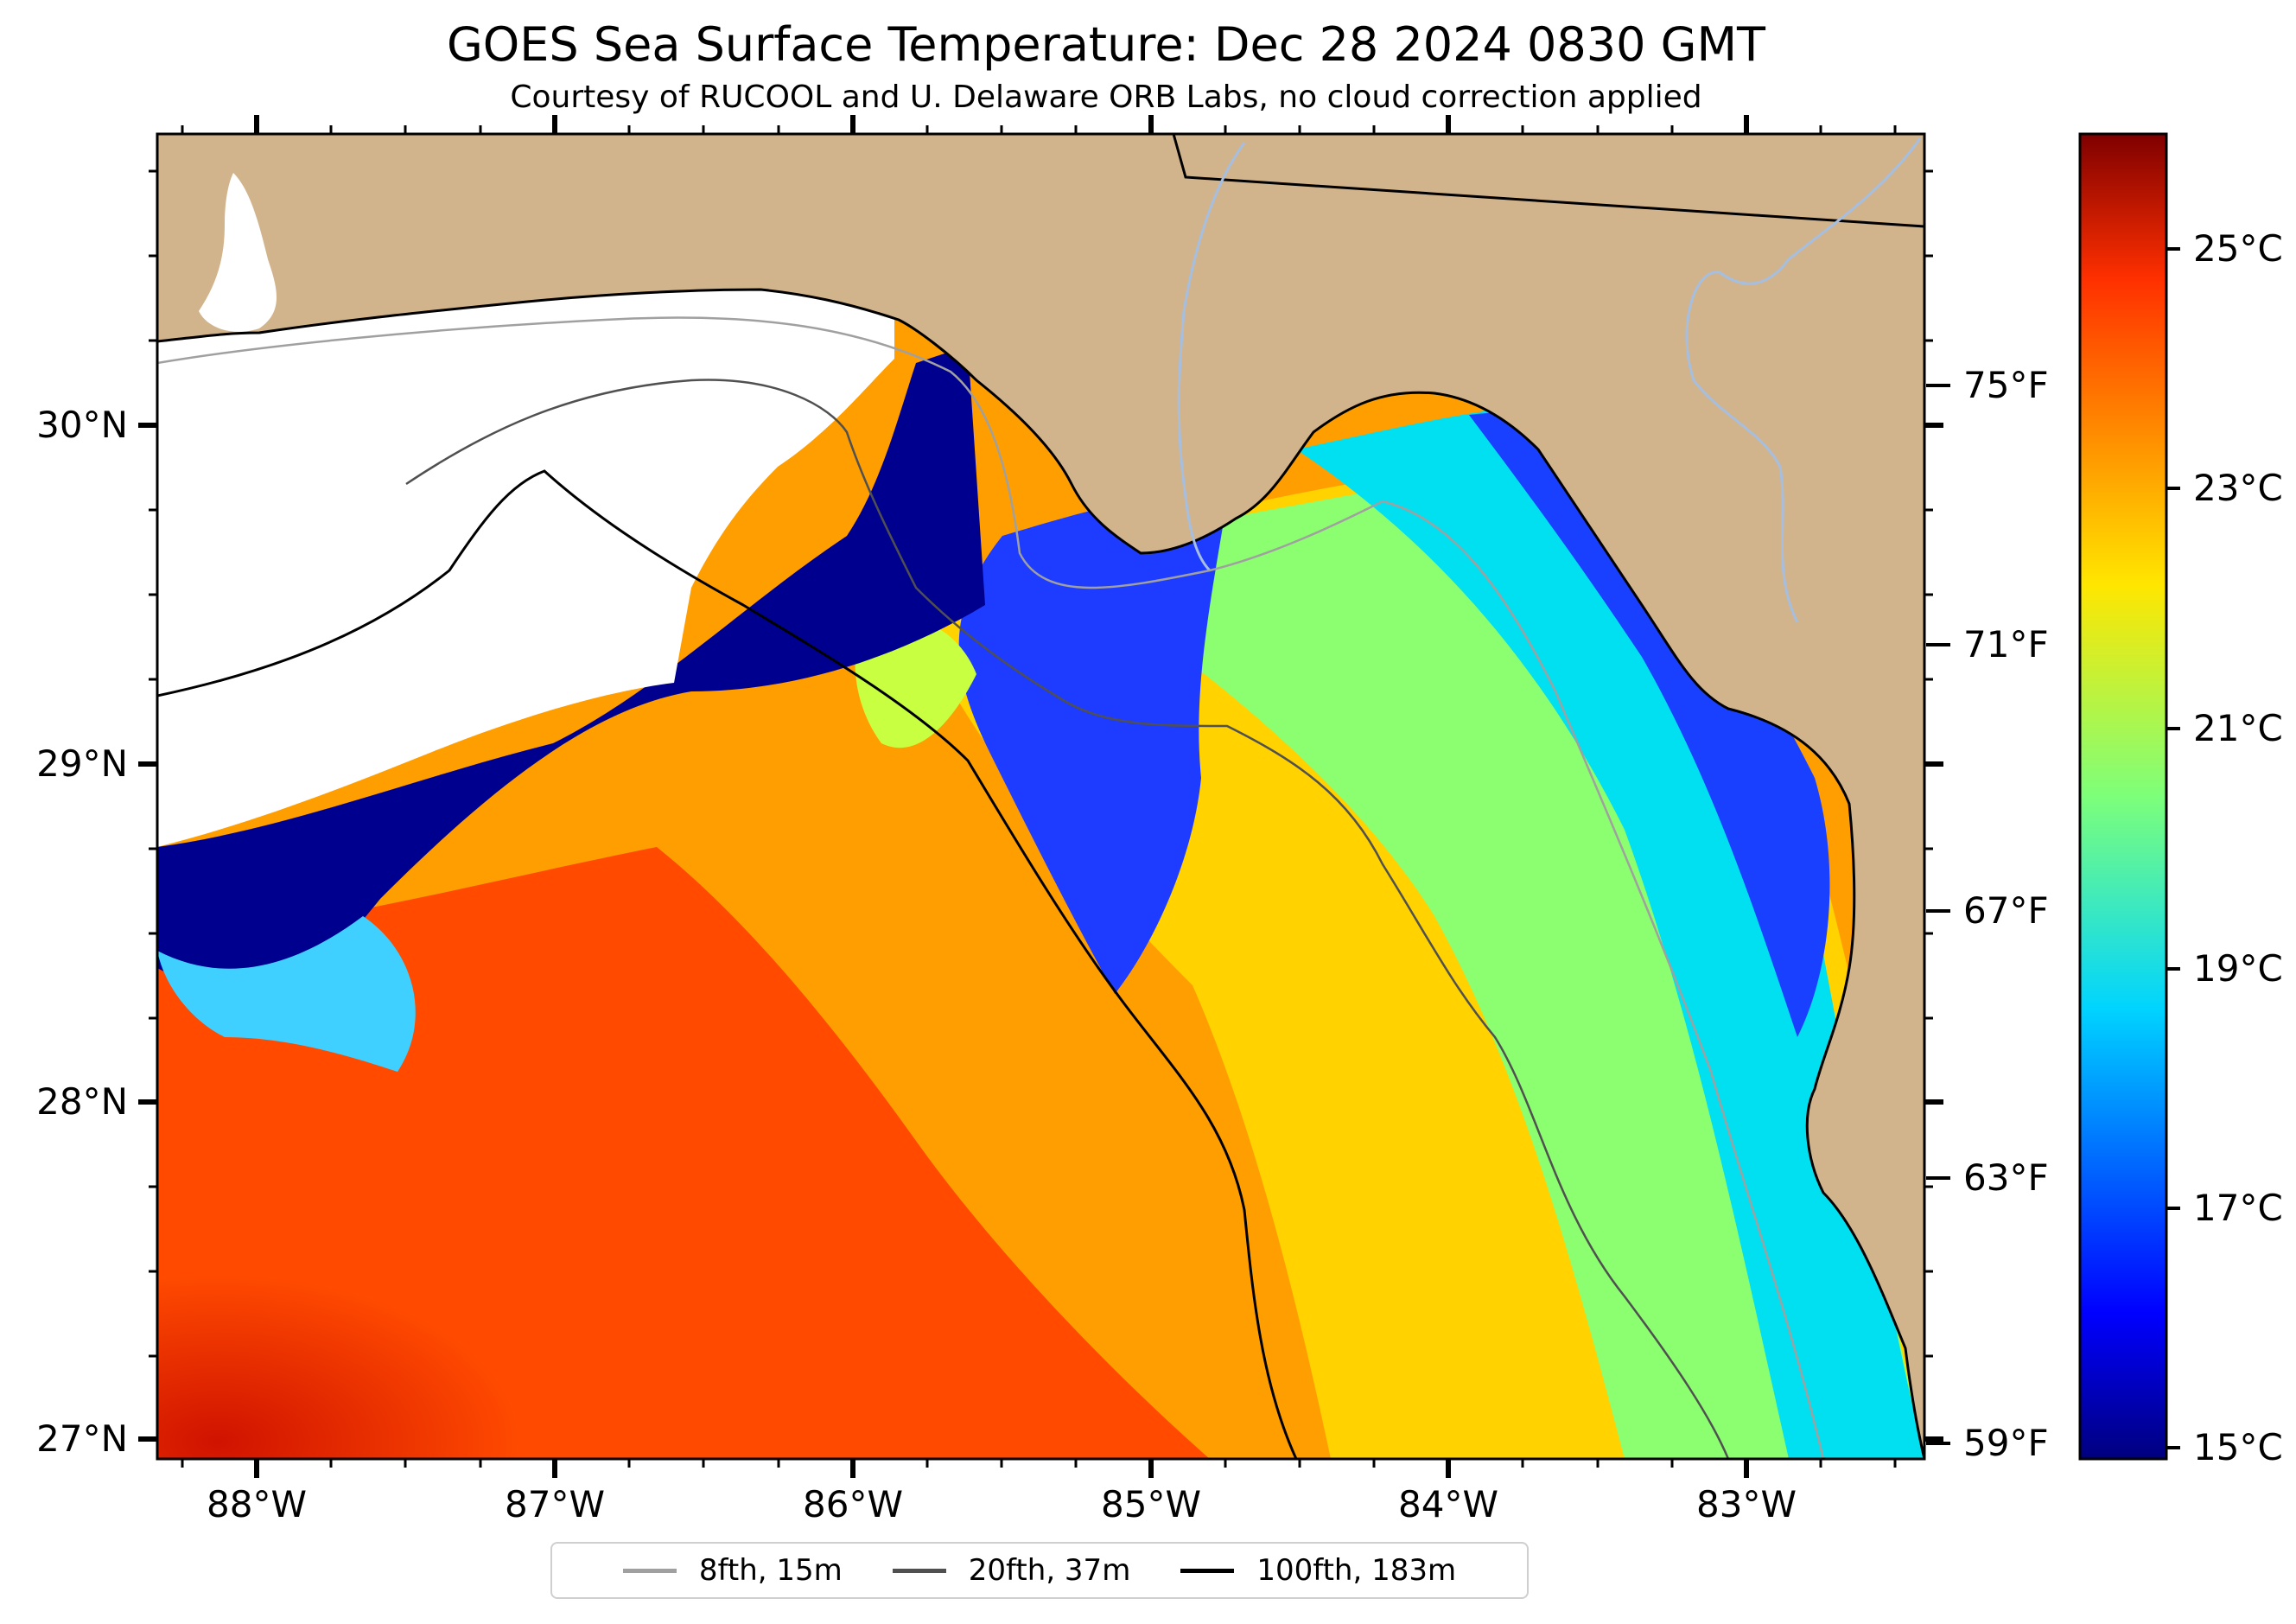  What do you see at coordinates (571, 672) in the screenshot?
I see `sst-dark-band` at bounding box center [571, 672].